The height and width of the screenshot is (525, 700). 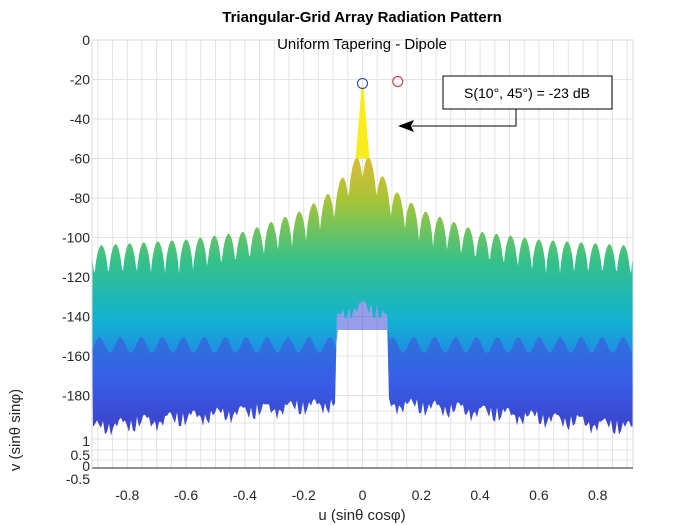 What do you see at coordinates (76, 356) in the screenshot?
I see `db-tick-label: -160` at bounding box center [76, 356].